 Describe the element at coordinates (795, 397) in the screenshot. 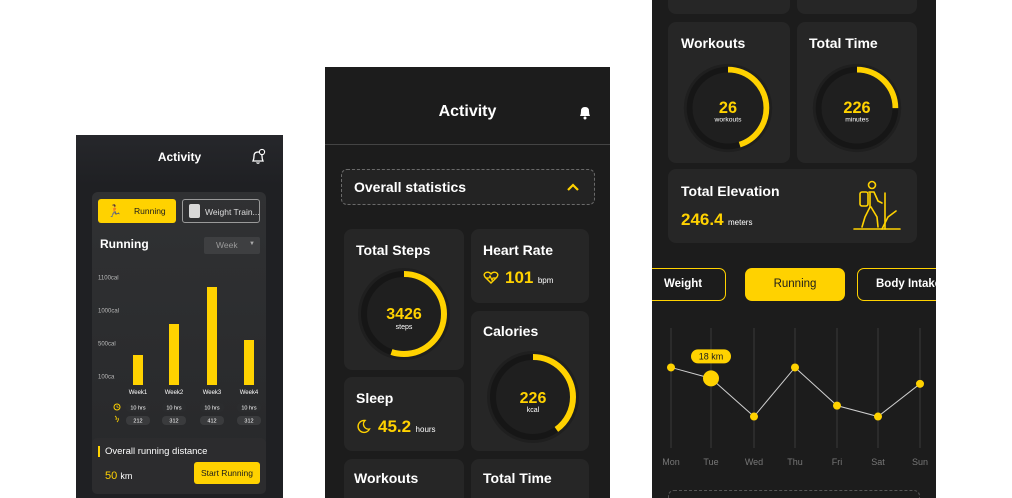

I see `line-chart: 18 km Mon Tue Wed Thu Fri Sat Sun` at that location.